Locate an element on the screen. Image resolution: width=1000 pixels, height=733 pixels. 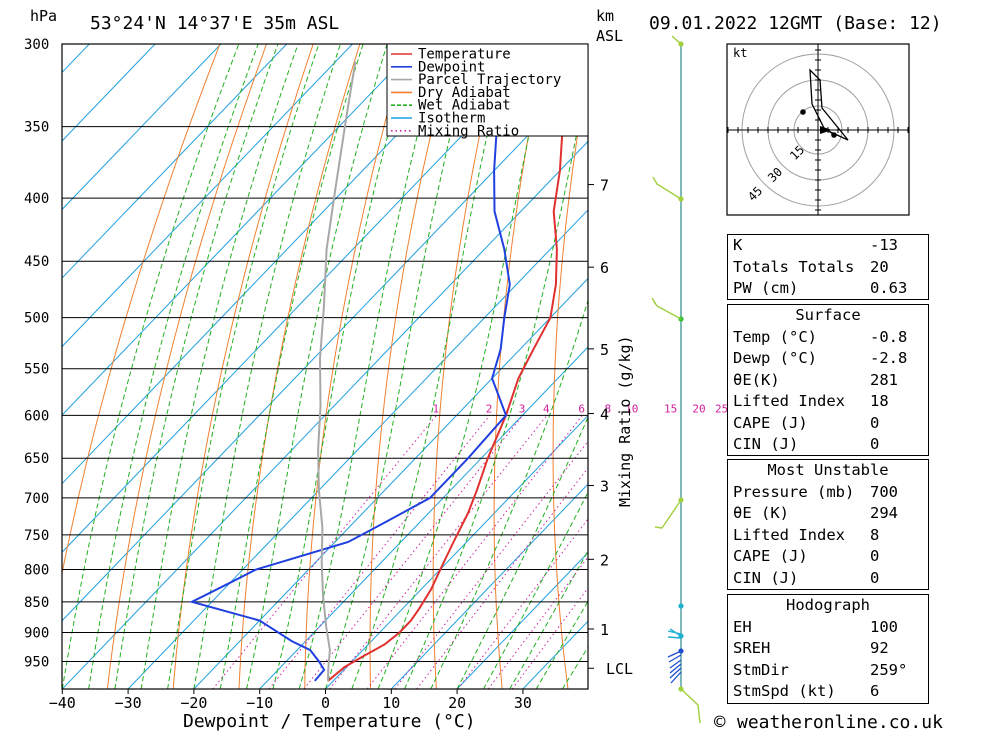
surface-row: CIN (J) 0 is located at coordinates (828, 445).